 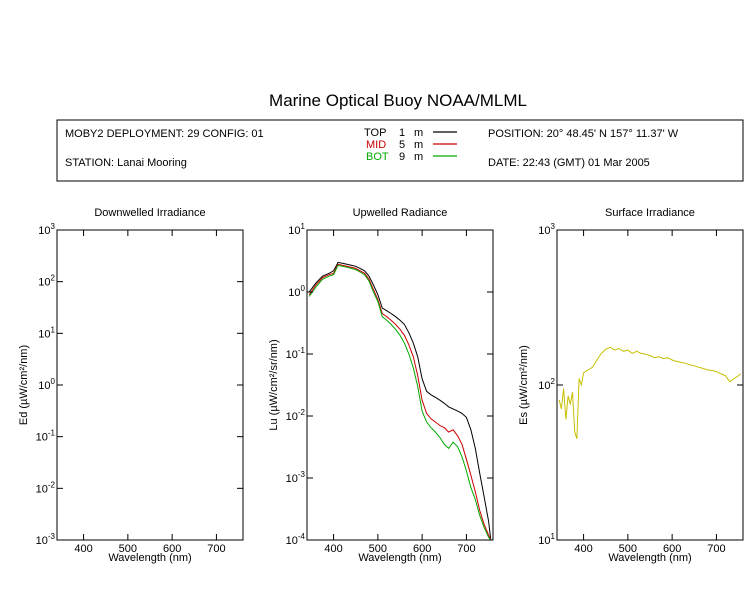 What do you see at coordinates (24, 385) in the screenshot?
I see `y-axis-label: Ed (µW/cm²/nm)` at bounding box center [24, 385].